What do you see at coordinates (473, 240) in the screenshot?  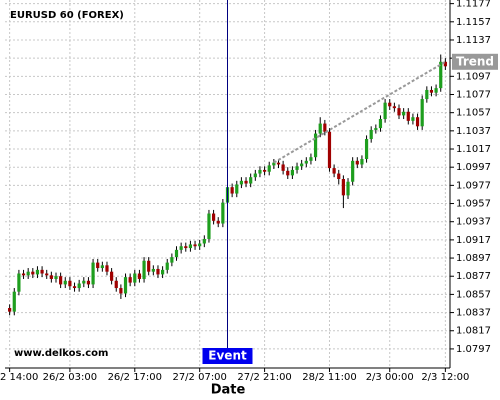 I see `y-tick-label: 1.0917` at bounding box center [473, 240].